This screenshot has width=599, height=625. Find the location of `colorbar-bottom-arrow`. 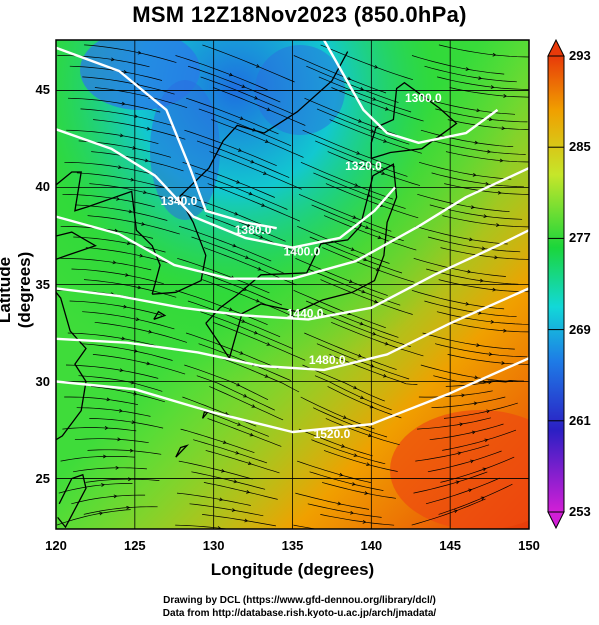

colorbar-bottom-arrow is located at coordinates (556, 520).